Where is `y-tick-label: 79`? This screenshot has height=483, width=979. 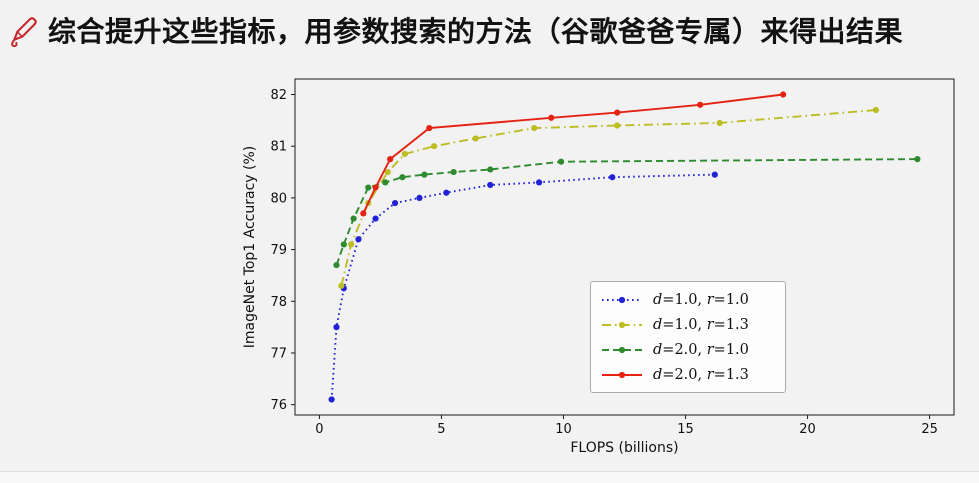 y-tick-label: 79 is located at coordinates (278, 250).